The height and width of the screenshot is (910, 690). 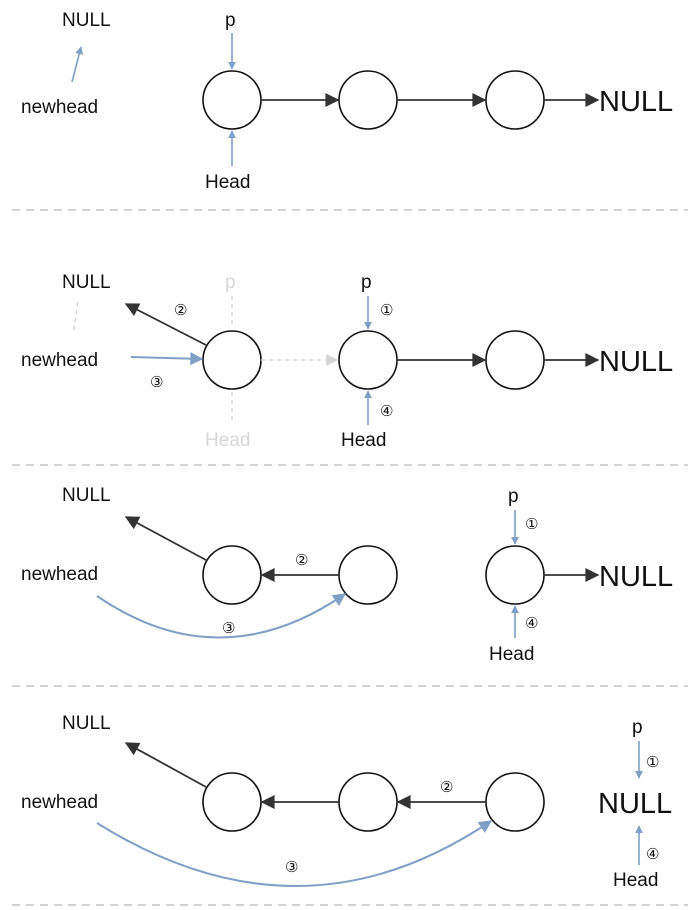 What do you see at coordinates (230, 282) in the screenshot?
I see `old-p-label-faded: p` at bounding box center [230, 282].